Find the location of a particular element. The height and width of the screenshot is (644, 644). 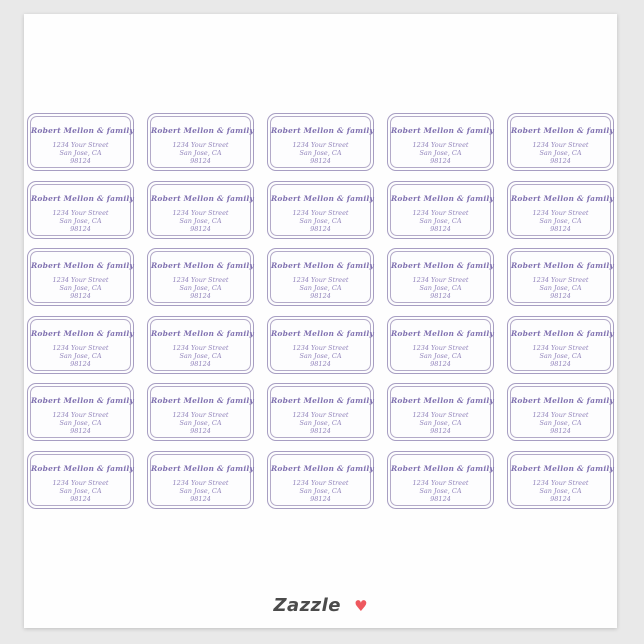

zazzle-logo: Zazzle is located at coordinates (307, 605).